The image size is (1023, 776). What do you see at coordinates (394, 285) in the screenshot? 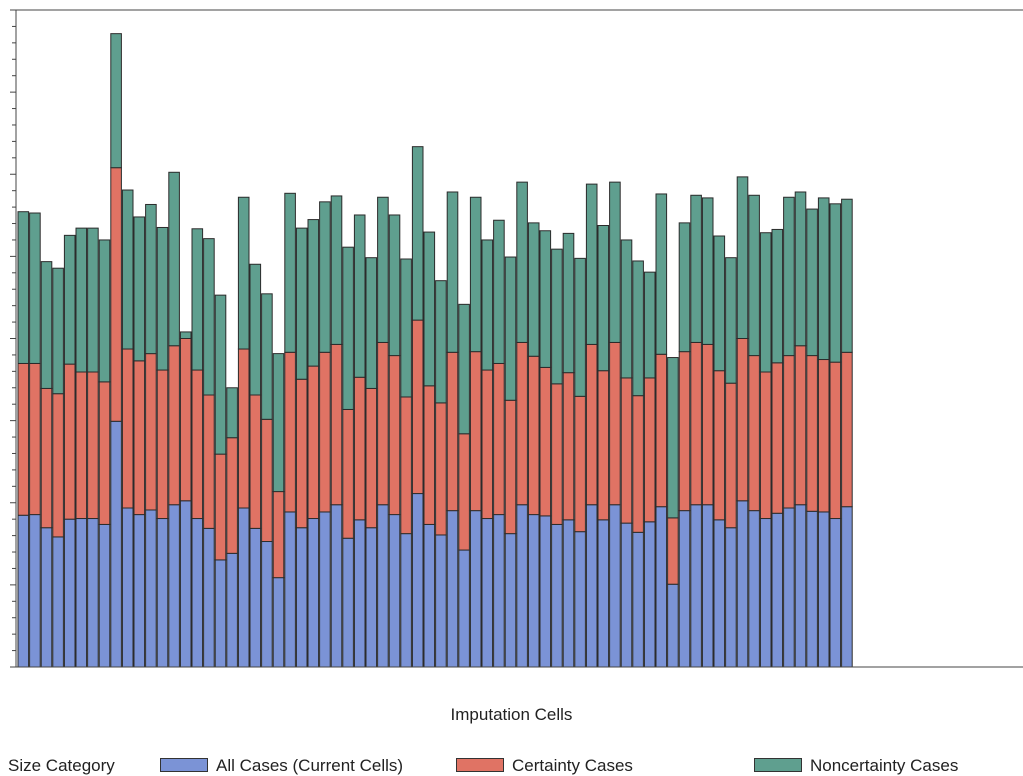
I see `bar-segment-s2-c32` at bounding box center [394, 285].